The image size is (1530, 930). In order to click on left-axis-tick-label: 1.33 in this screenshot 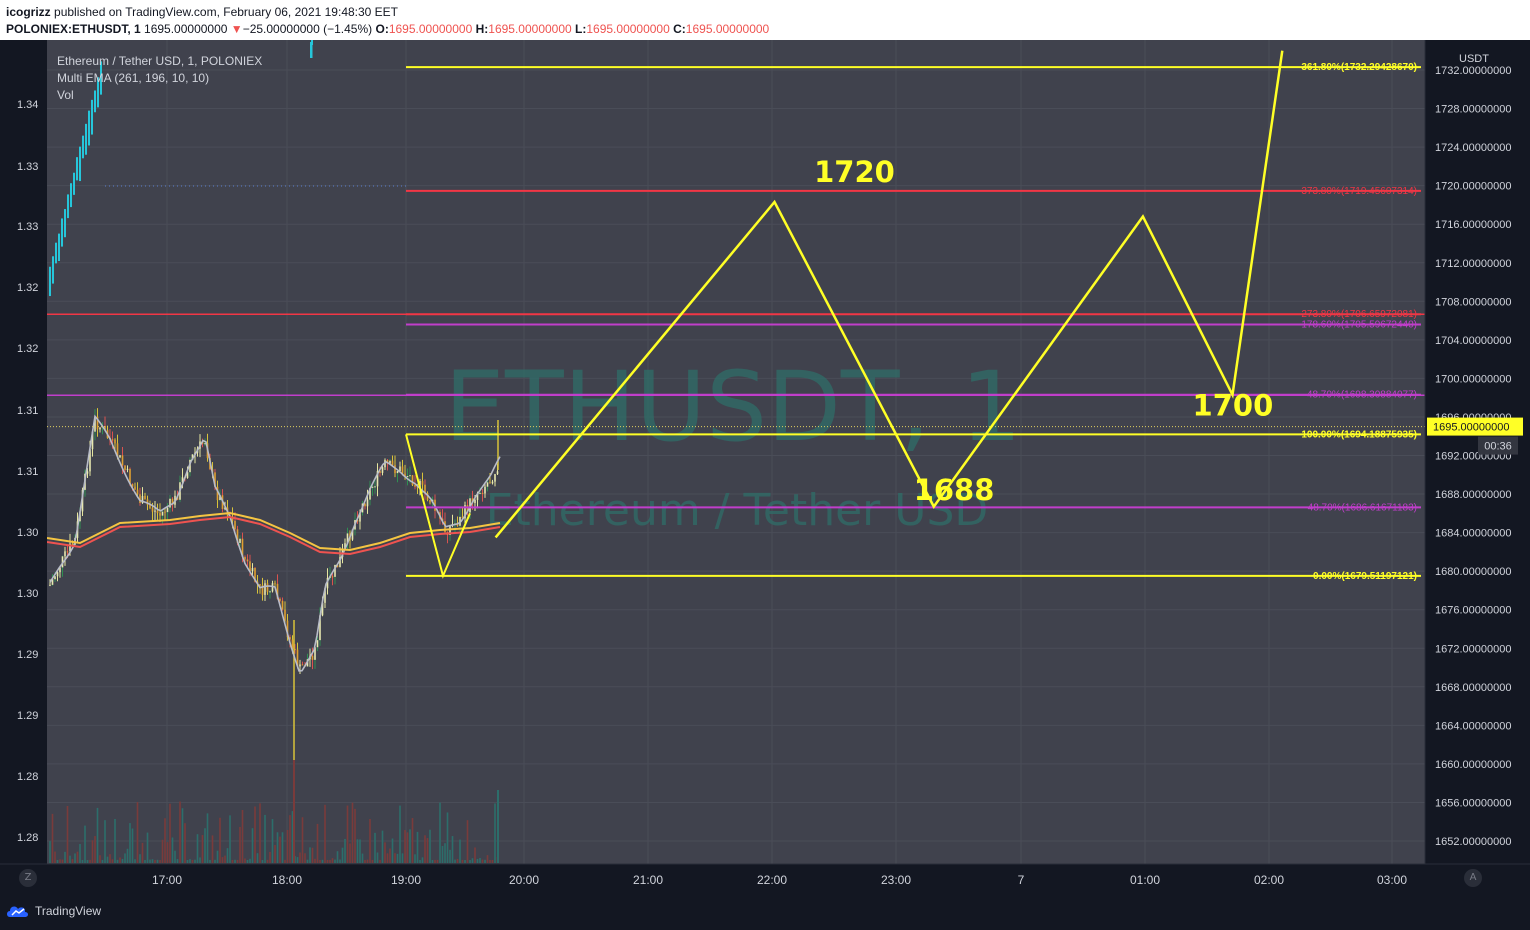, I will do `click(27, 227)`.